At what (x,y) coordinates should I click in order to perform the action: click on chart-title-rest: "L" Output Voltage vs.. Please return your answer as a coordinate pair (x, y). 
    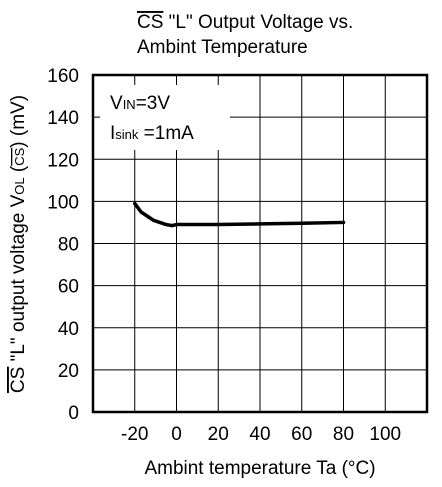
    Looking at the image, I should click on (258, 22).